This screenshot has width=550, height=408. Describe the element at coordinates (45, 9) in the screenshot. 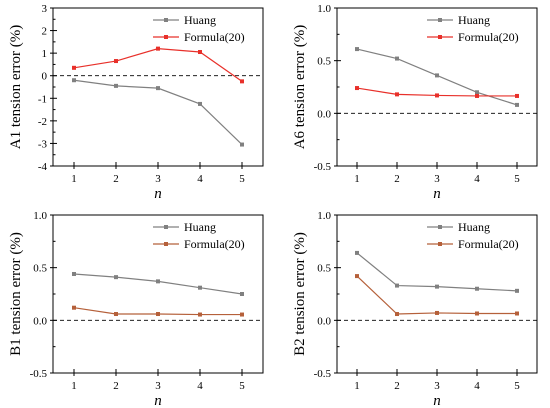

I see `y-tick-label: 3` at that location.